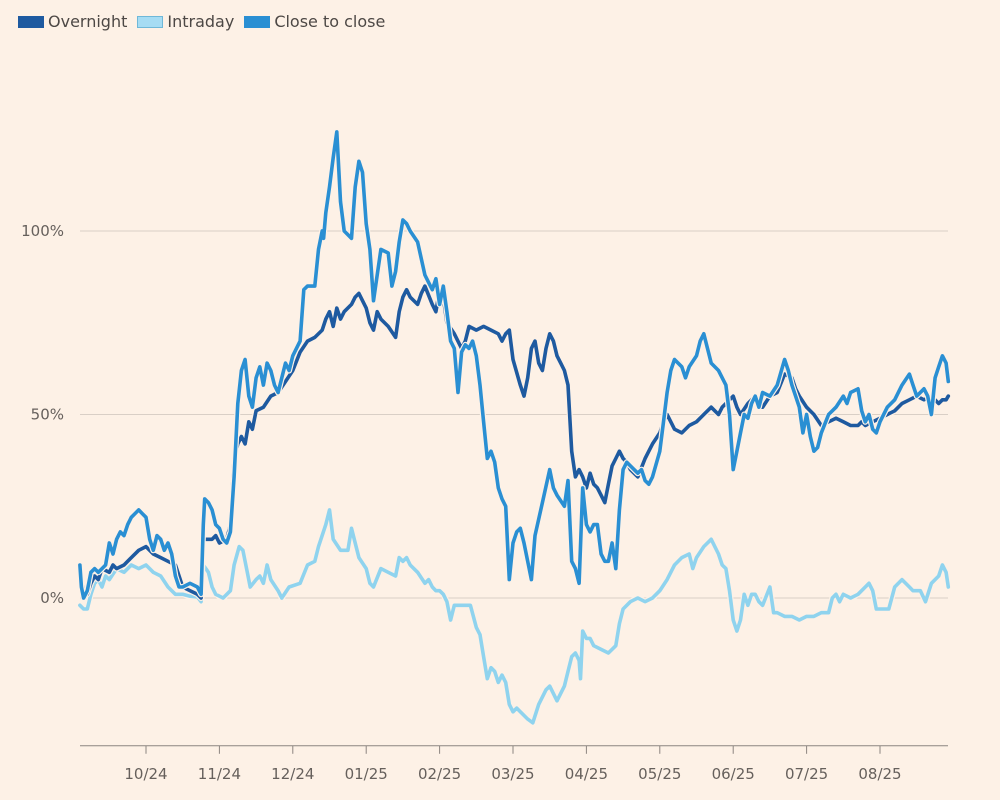 This screenshot has height=800, width=1000. I want to click on x-tick-label: 06/25, so click(733, 774).